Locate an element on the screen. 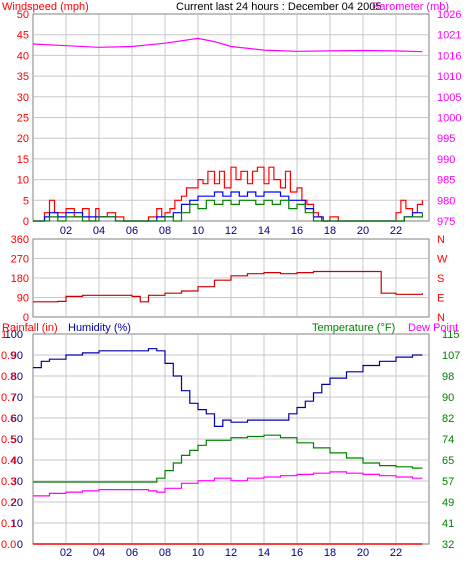  humidity-line is located at coordinates (228, 387).